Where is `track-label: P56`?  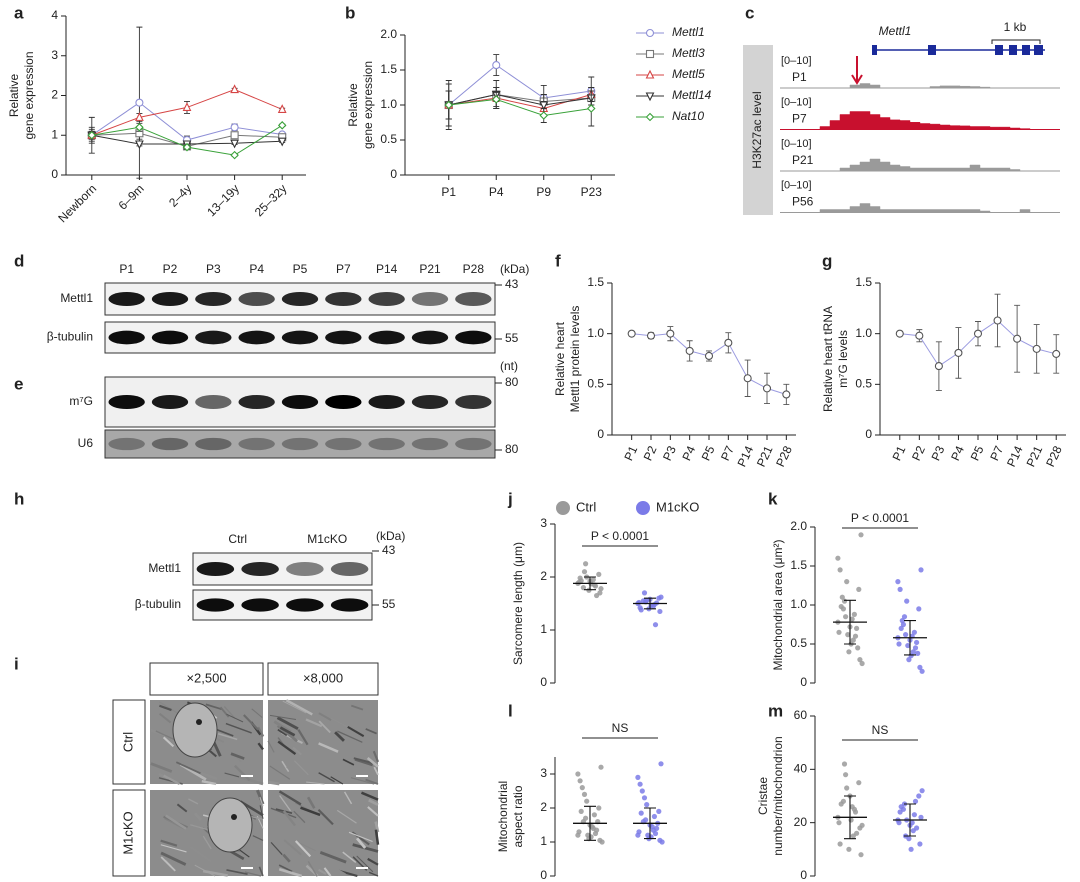 track-label: P56 is located at coordinates (803, 202).